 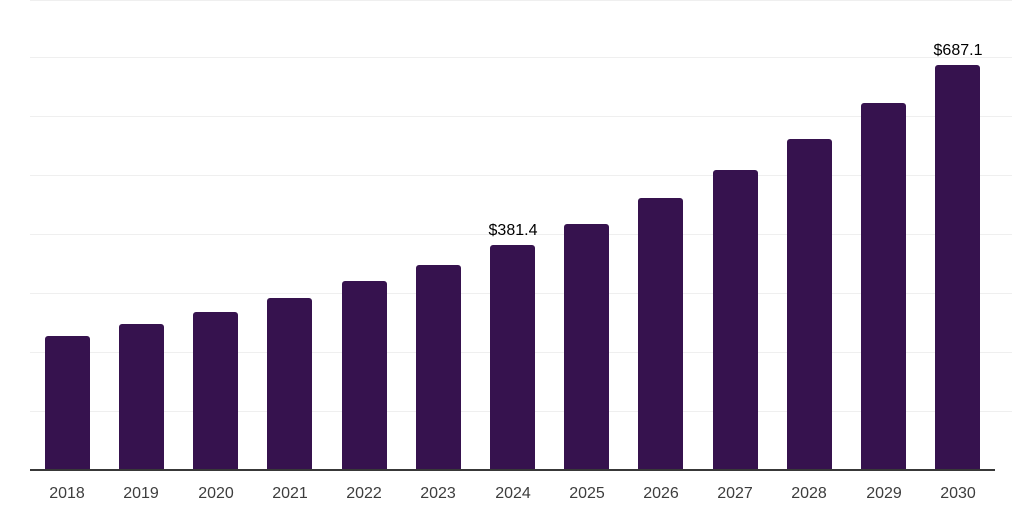 What do you see at coordinates (884, 493) in the screenshot?
I see `x-tick-label: 2029` at bounding box center [884, 493].